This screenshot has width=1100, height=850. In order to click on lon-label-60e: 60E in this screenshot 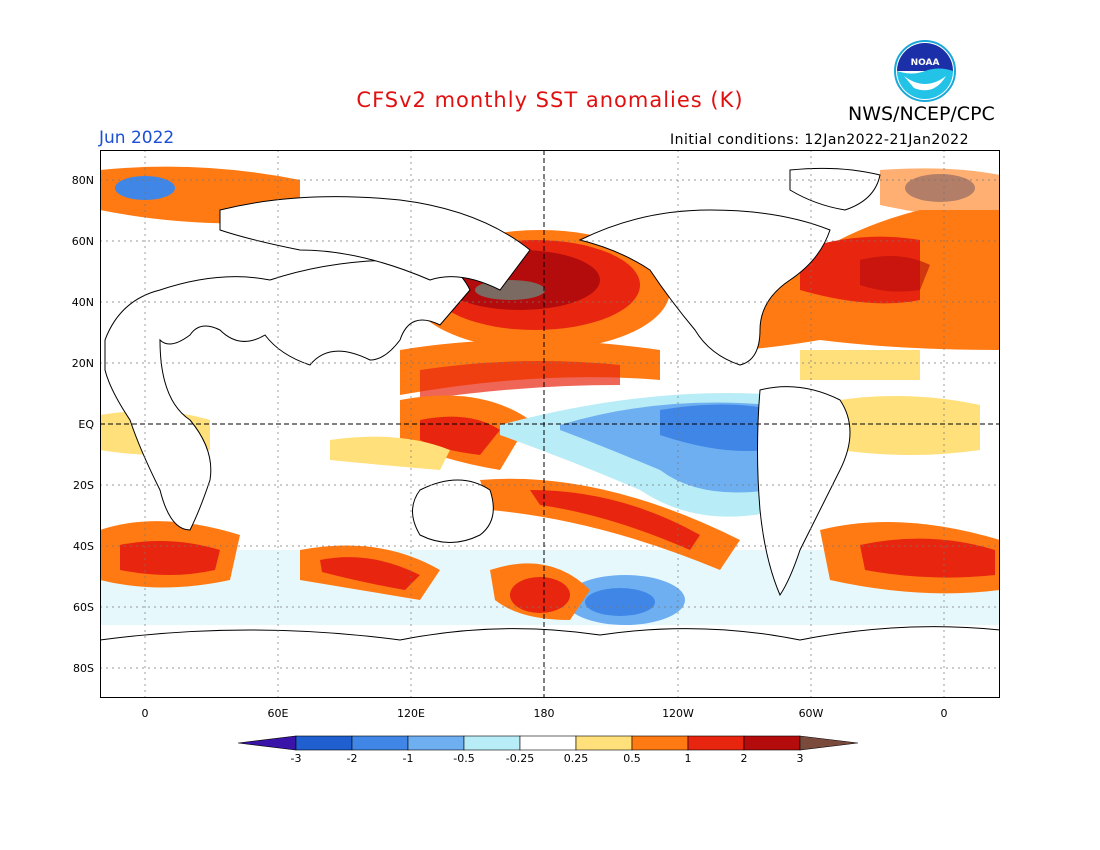, I will do `click(278, 713)`.